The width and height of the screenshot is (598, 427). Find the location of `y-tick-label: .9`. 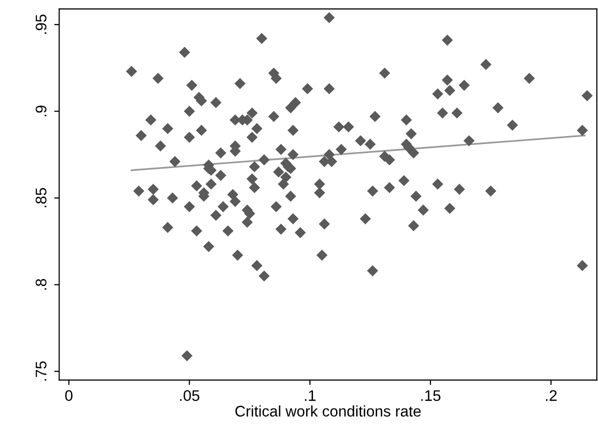

y-tick-label: .9 is located at coordinates (41, 111).